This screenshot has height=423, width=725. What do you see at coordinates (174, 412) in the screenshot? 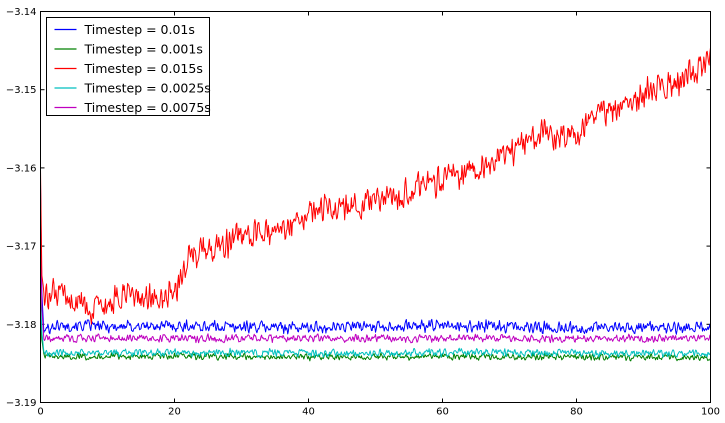
I see `x-tick-label: 20` at bounding box center [174, 412].